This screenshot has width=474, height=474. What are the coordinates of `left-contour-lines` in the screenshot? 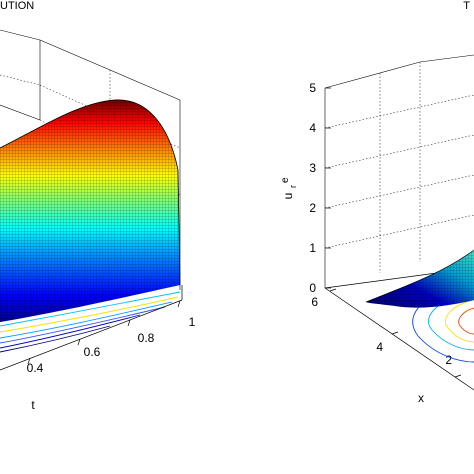 It's located at (90, 322).